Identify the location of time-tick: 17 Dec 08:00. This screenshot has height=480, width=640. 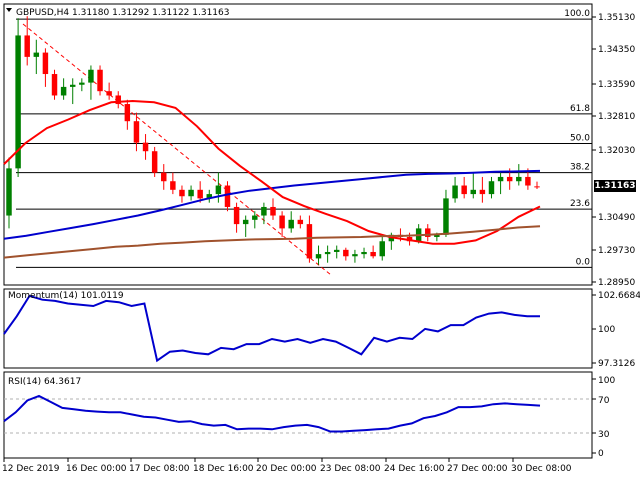
(159, 469).